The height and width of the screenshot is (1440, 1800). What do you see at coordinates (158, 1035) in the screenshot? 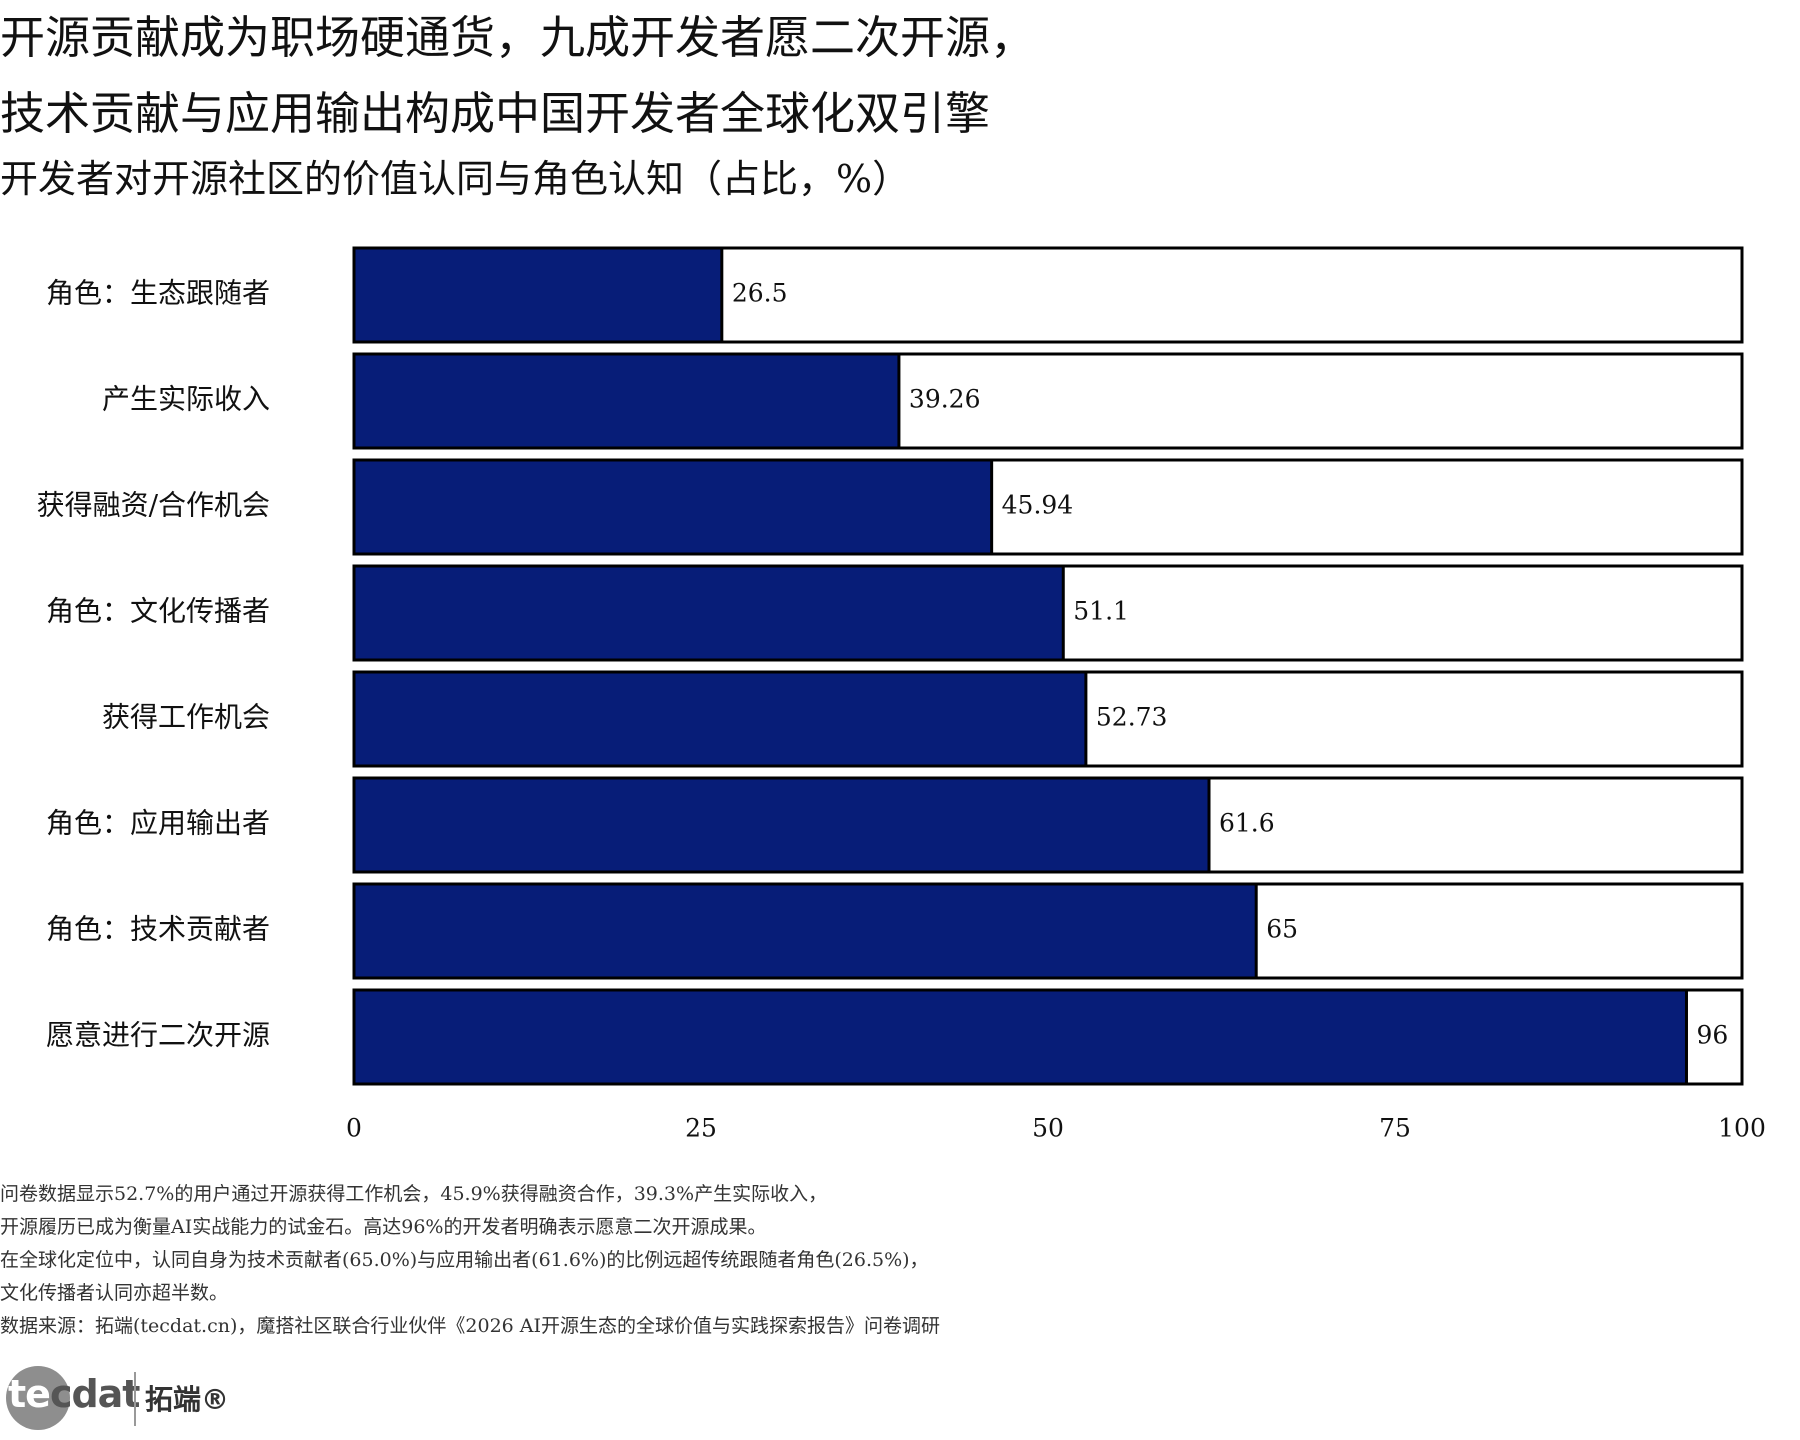
I see `category-label: 愿意进行二次开源` at bounding box center [158, 1035].